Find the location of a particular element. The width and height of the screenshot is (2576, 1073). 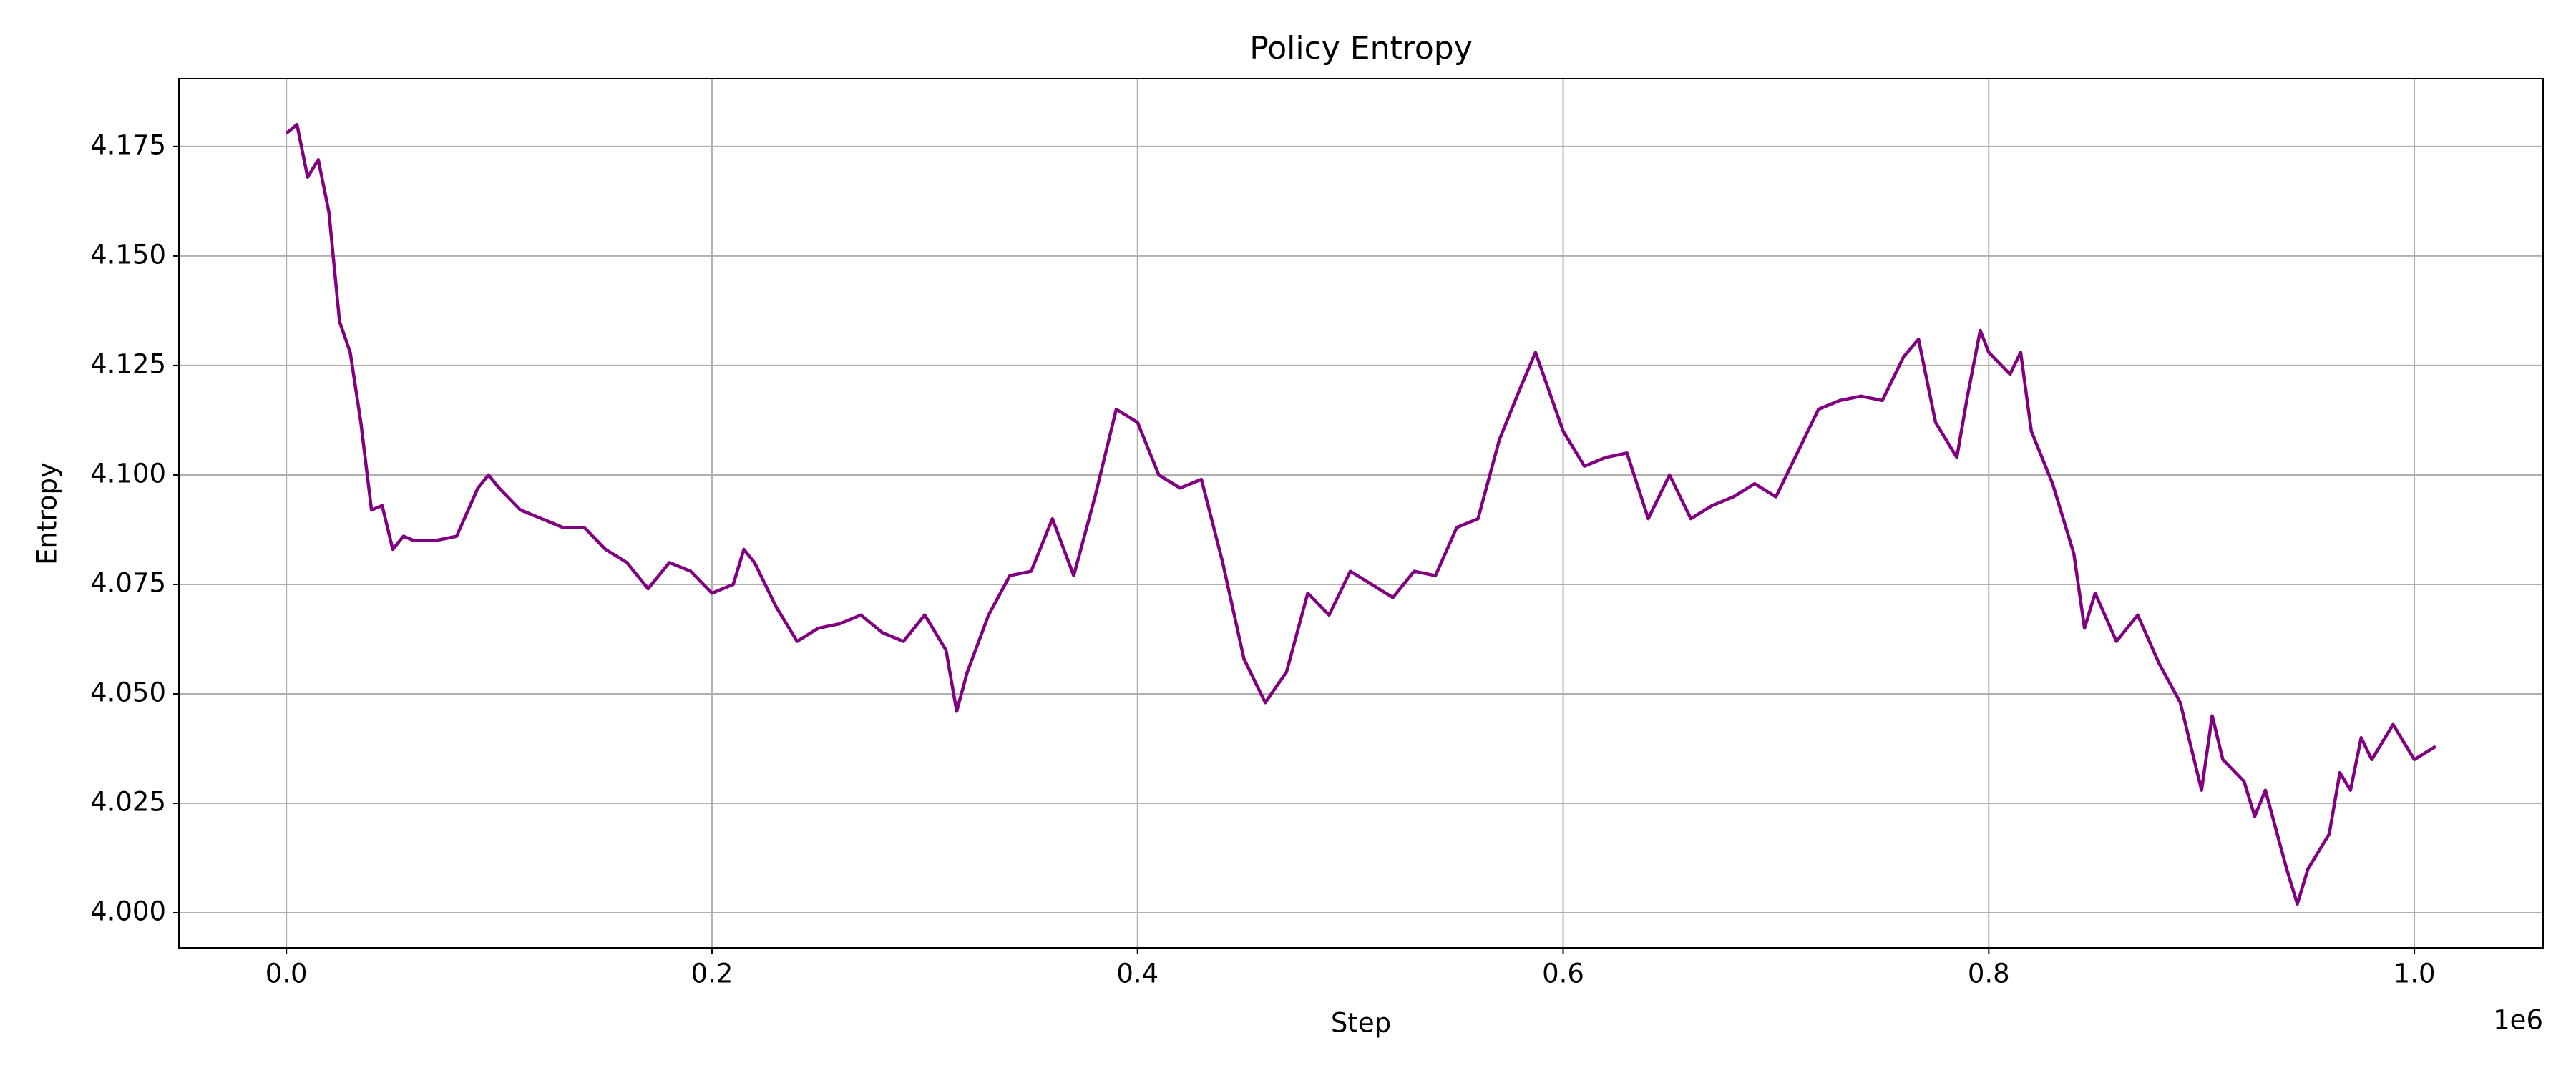

y-tick-label: 4.075 is located at coordinates (128, 582).